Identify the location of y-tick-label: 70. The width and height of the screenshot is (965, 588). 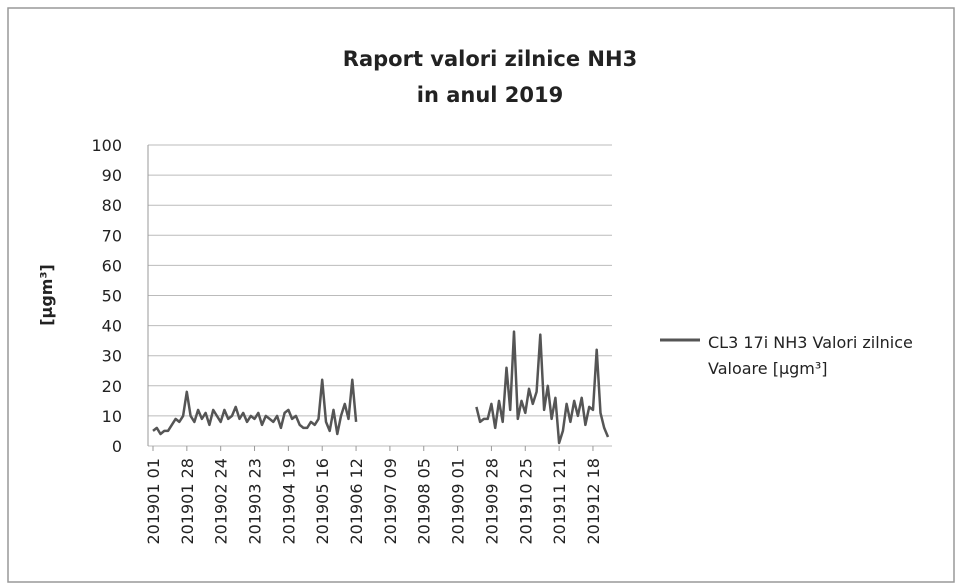
(112, 235).